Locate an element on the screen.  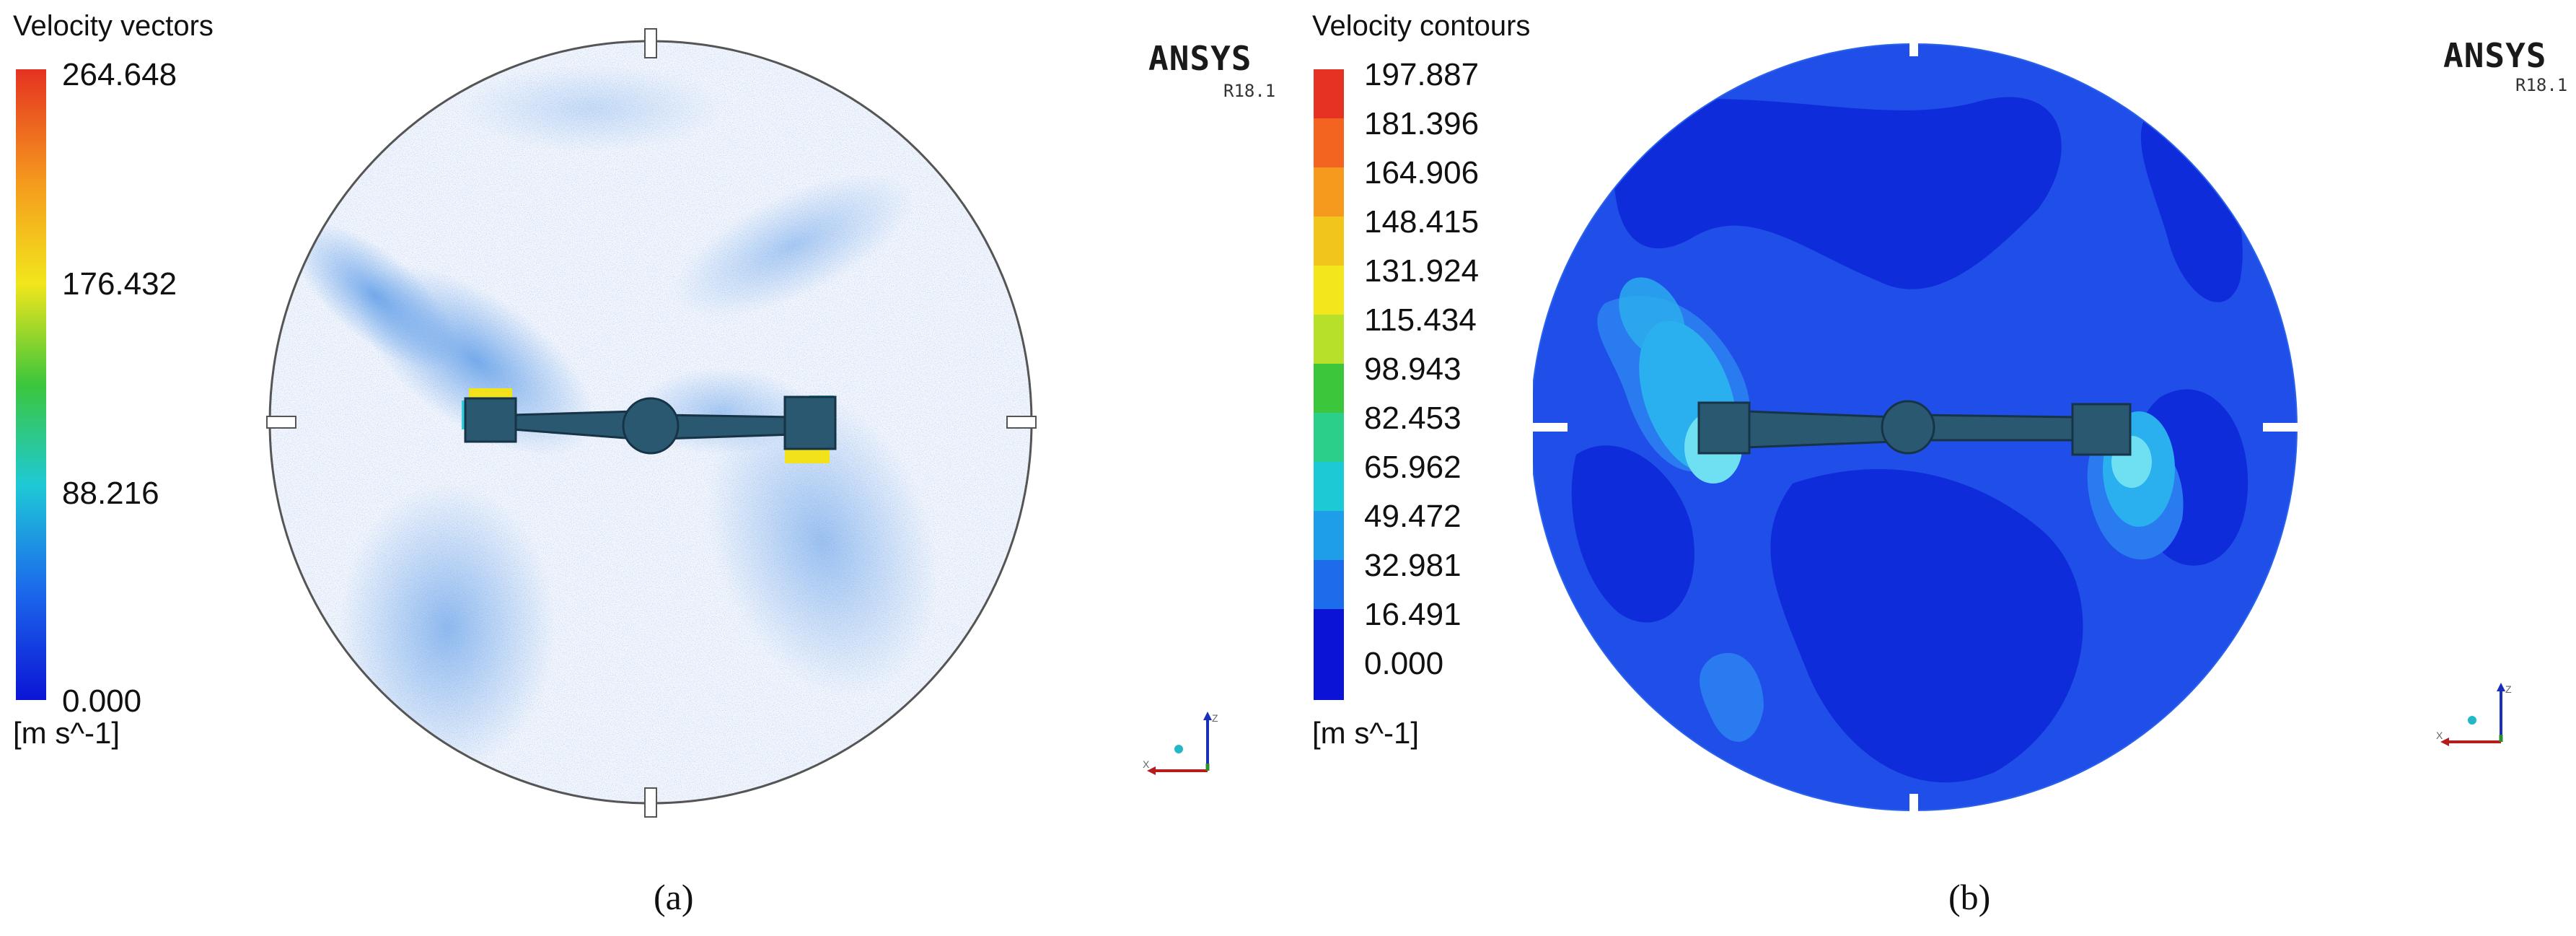
panel-b-ansys-logo: ANSYS is located at coordinates (2495, 55).